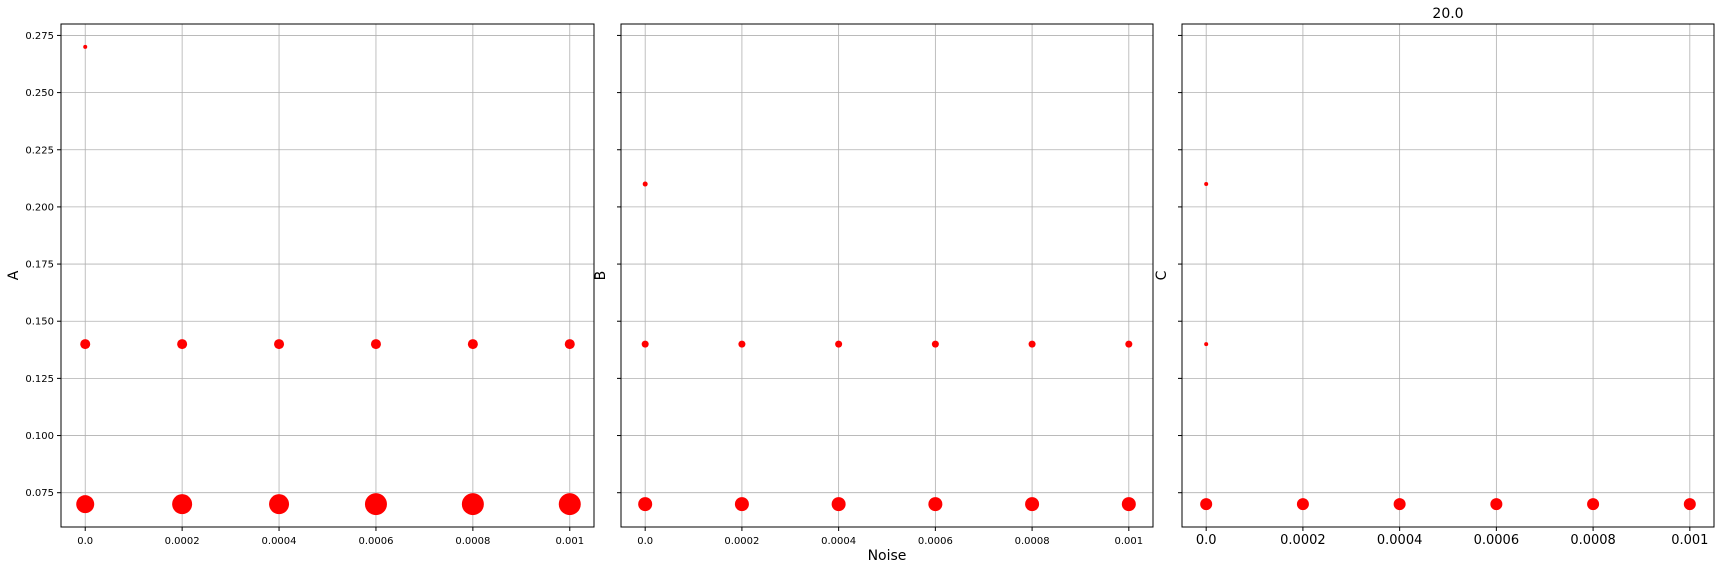  I want to click on y-tick-label: 0.075, so click(39, 493).